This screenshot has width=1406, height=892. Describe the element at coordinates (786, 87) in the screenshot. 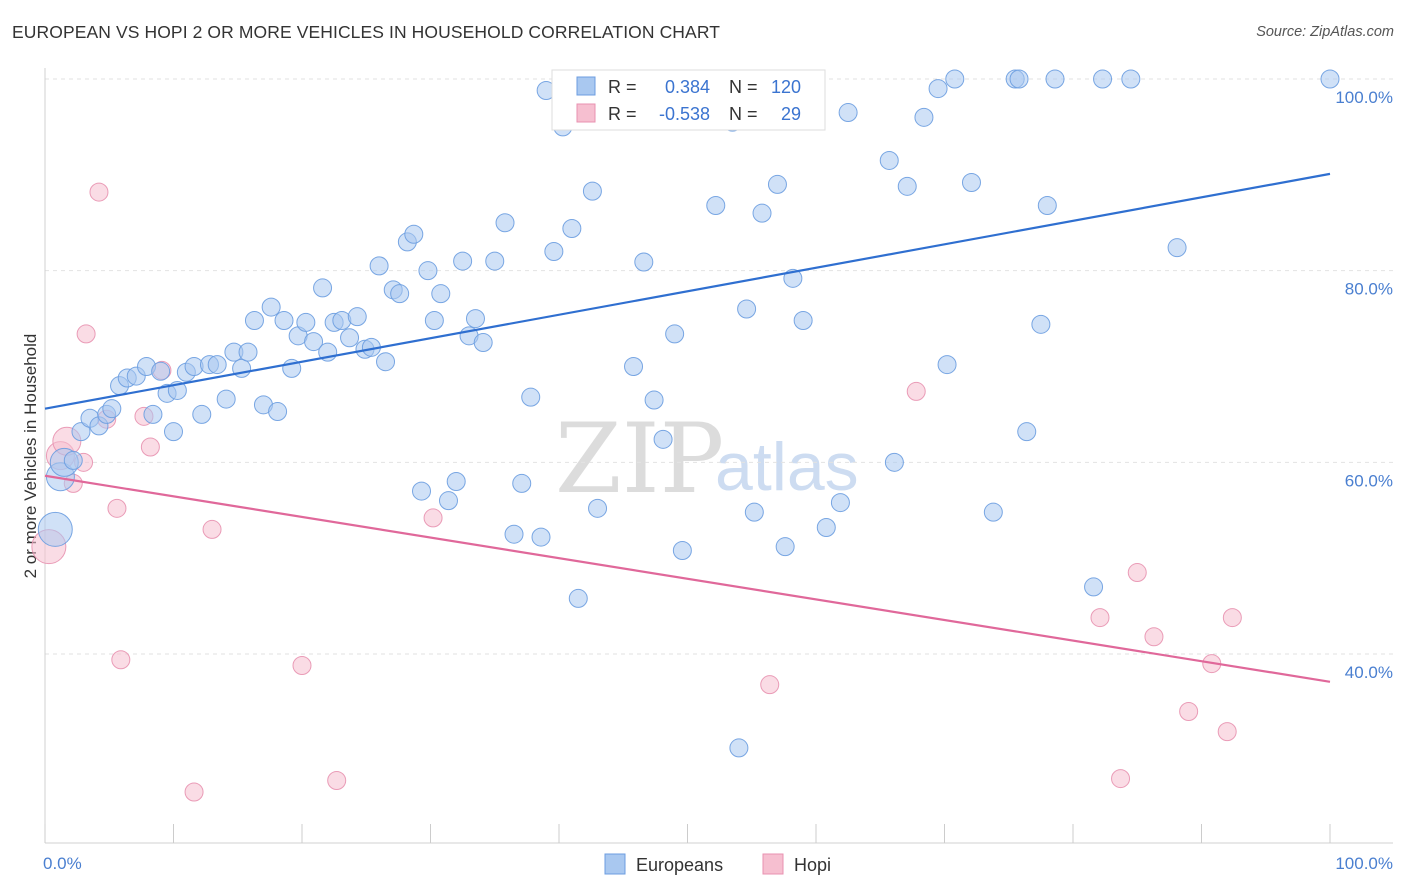

I see `europeans-n-value: 120` at that location.